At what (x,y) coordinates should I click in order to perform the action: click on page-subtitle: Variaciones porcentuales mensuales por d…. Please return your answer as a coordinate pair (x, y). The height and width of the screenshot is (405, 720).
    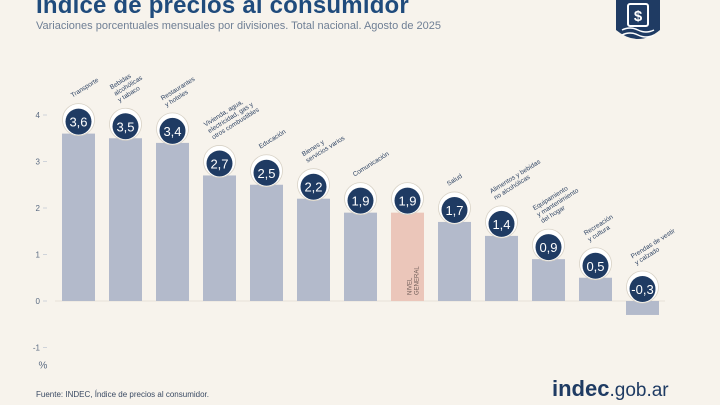
    Looking at the image, I should click on (239, 26).